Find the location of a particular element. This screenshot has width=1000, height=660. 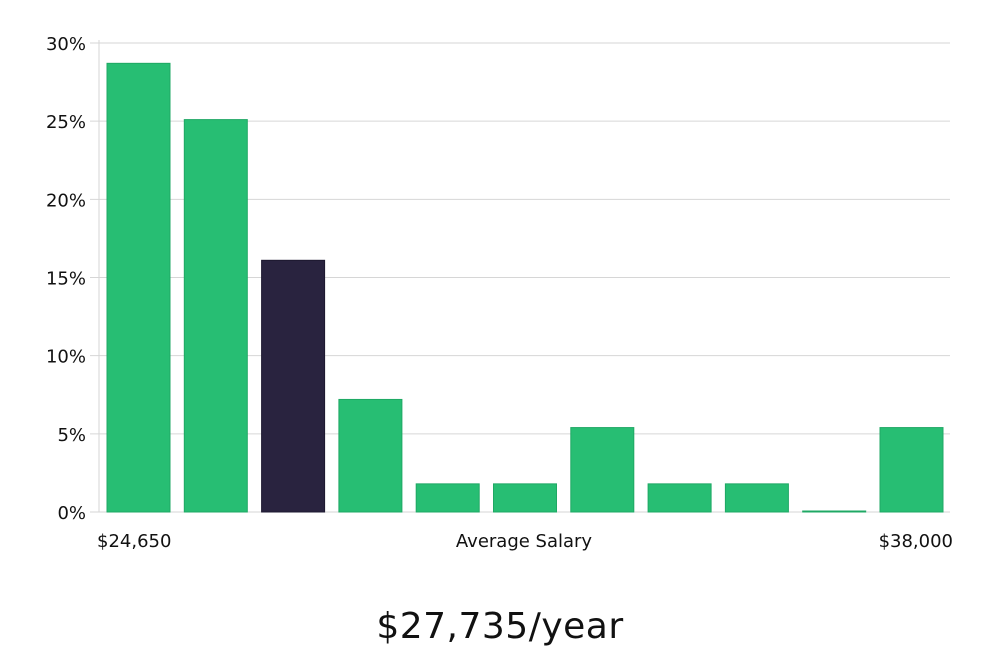

x-min-label: $24,650 is located at coordinates (134, 541).